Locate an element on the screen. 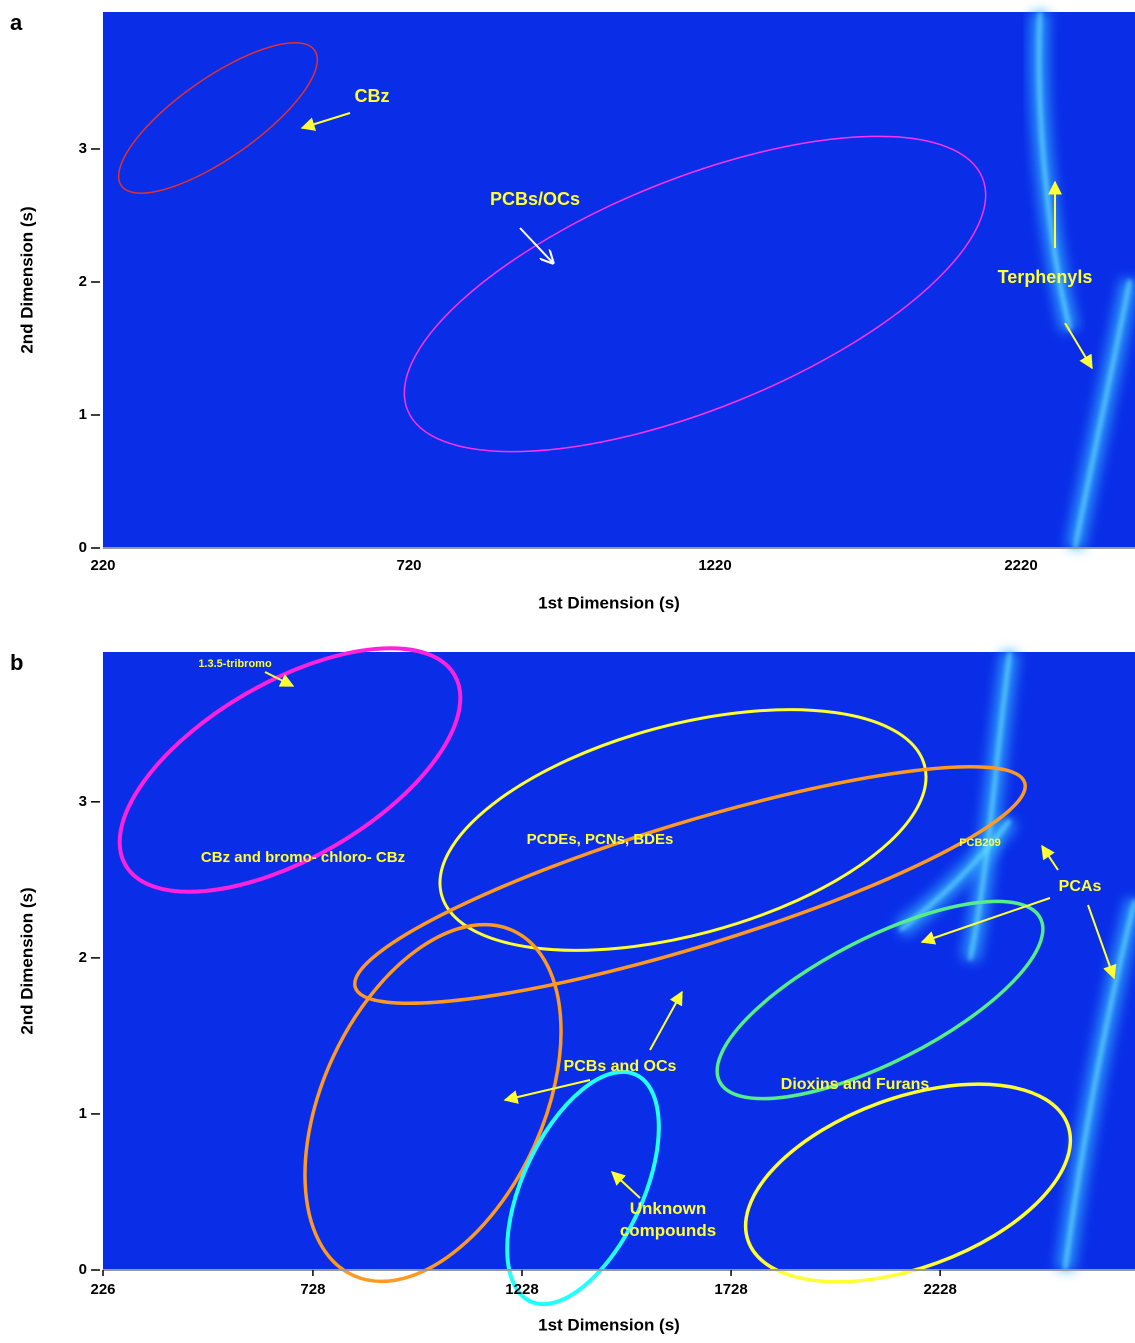 The height and width of the screenshot is (1343, 1135). panel-label: a is located at coordinates (16, 22).